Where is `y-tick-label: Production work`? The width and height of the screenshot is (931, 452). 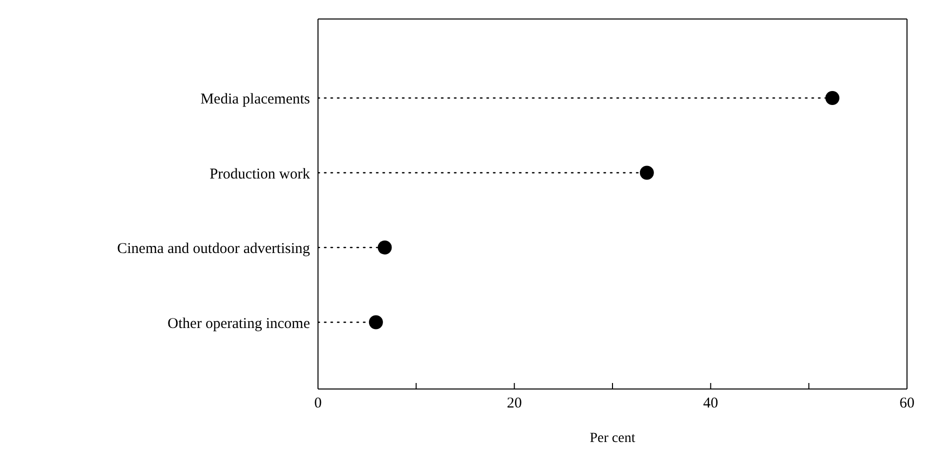 y-tick-label: Production work is located at coordinates (260, 174).